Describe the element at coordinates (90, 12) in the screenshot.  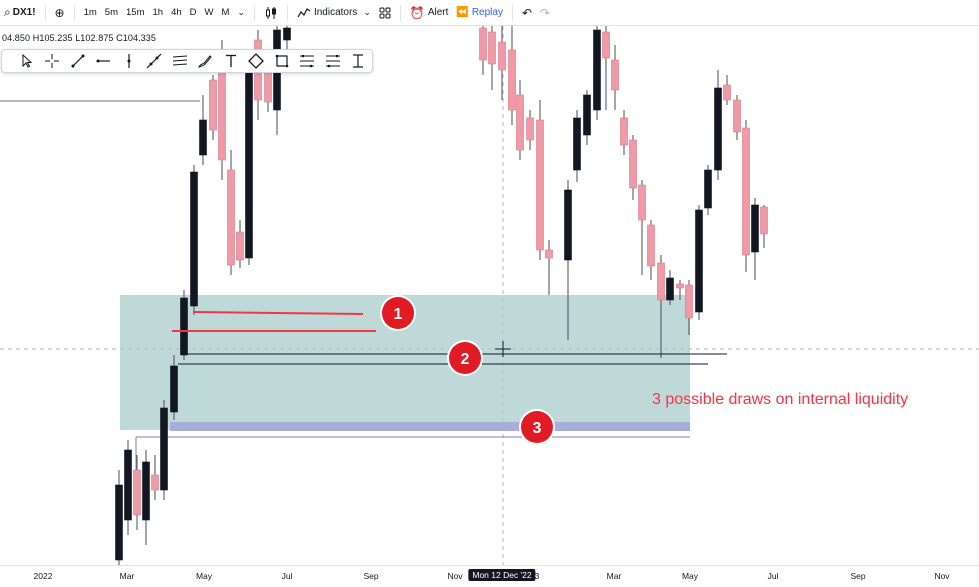
I see `timeframe-1m: 1m` at that location.